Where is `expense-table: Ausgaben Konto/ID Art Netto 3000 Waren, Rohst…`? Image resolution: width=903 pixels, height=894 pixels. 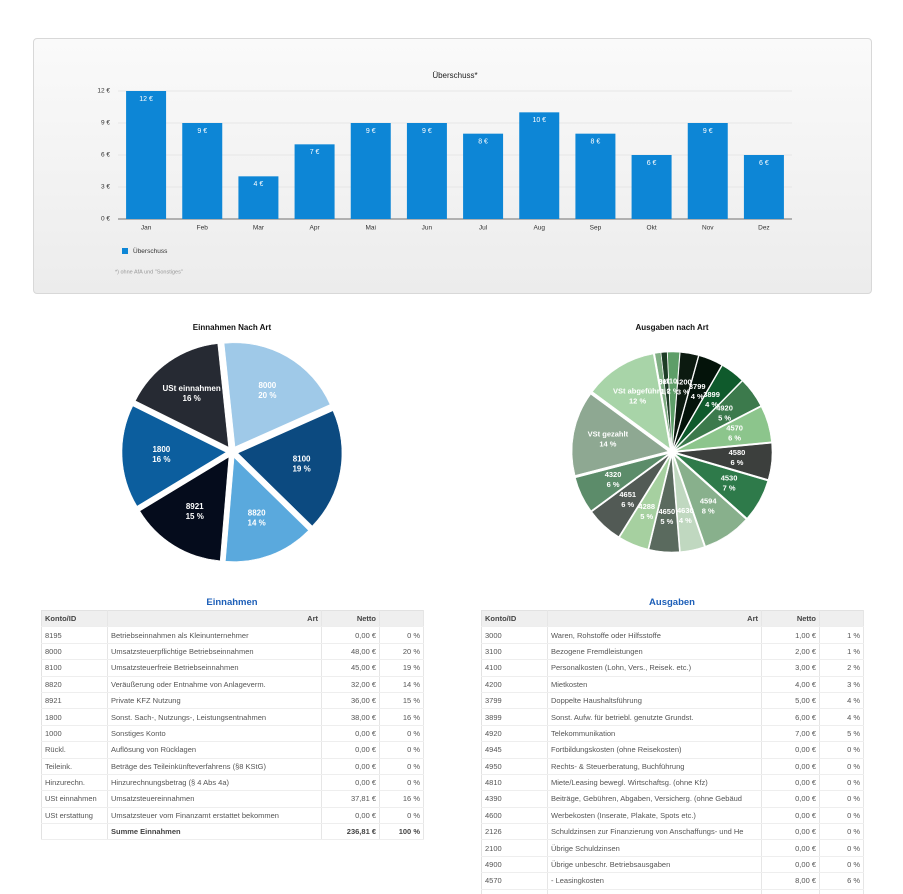
expense-table: Ausgaben Konto/ID Art Netto 3000 Waren, Rohst… is located at coordinates (672, 745).